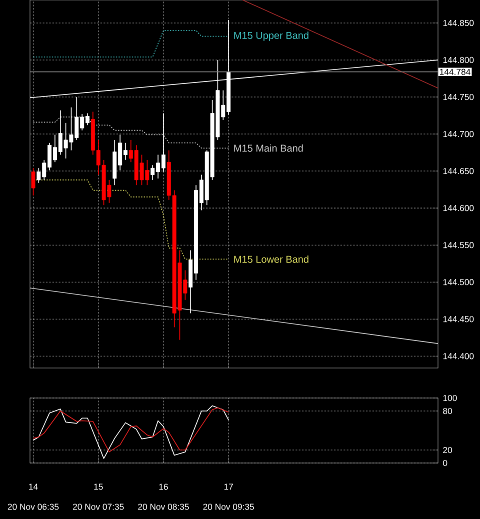 This screenshot has height=519, width=480. I want to click on text: 16, so click(163, 487).